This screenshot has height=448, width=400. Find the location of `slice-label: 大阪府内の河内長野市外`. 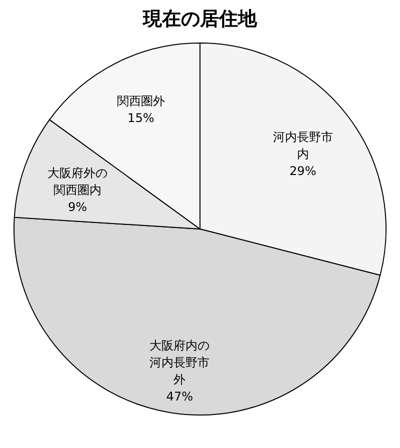

slice-label: 大阪府内の河内長野市外 is located at coordinates (180, 362).